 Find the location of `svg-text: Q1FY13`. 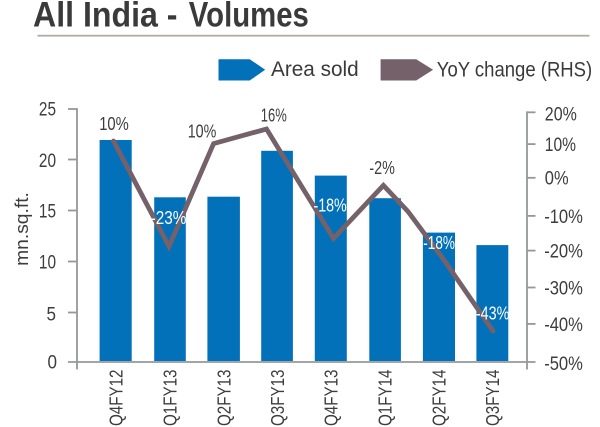

svg-text: Q1FY13 is located at coordinates (171, 398).